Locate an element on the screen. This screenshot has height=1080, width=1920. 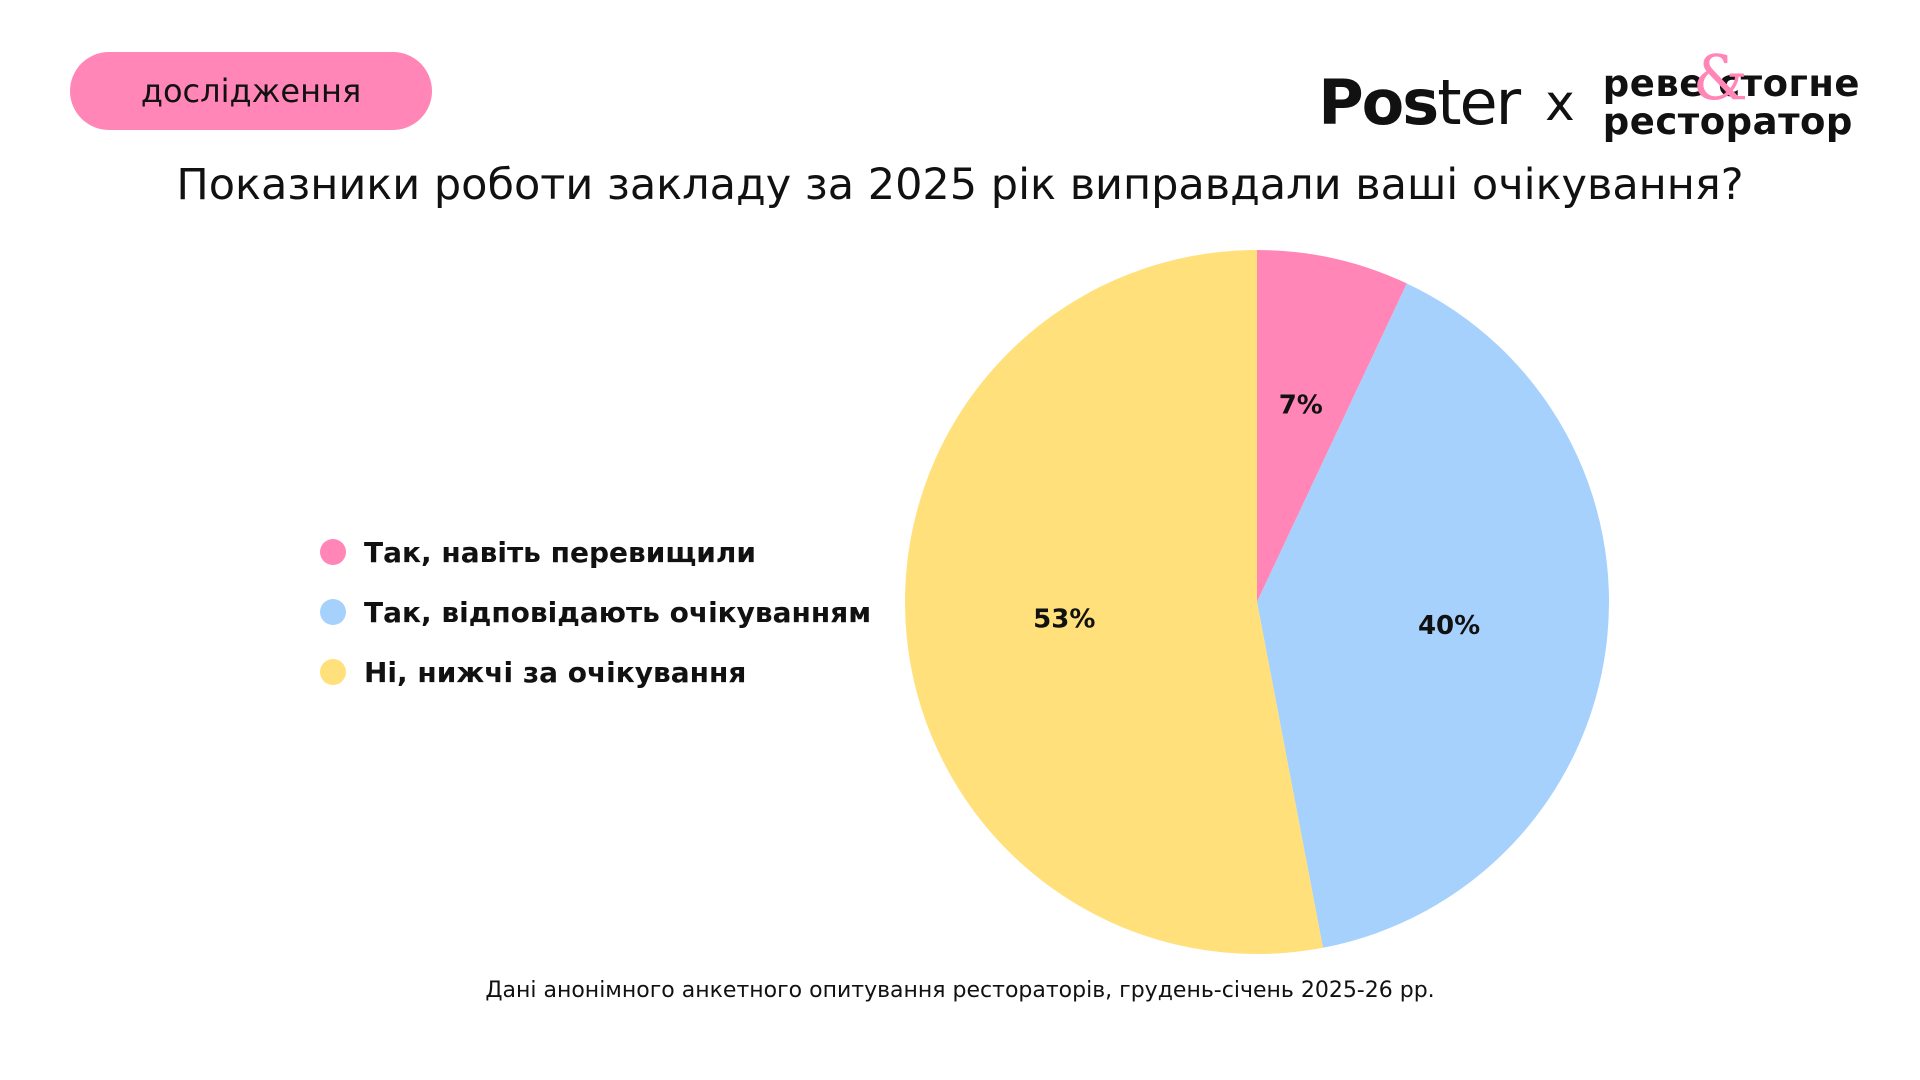
legend-item-below: Ні, нижчі за очікування is located at coordinates (595, 672).